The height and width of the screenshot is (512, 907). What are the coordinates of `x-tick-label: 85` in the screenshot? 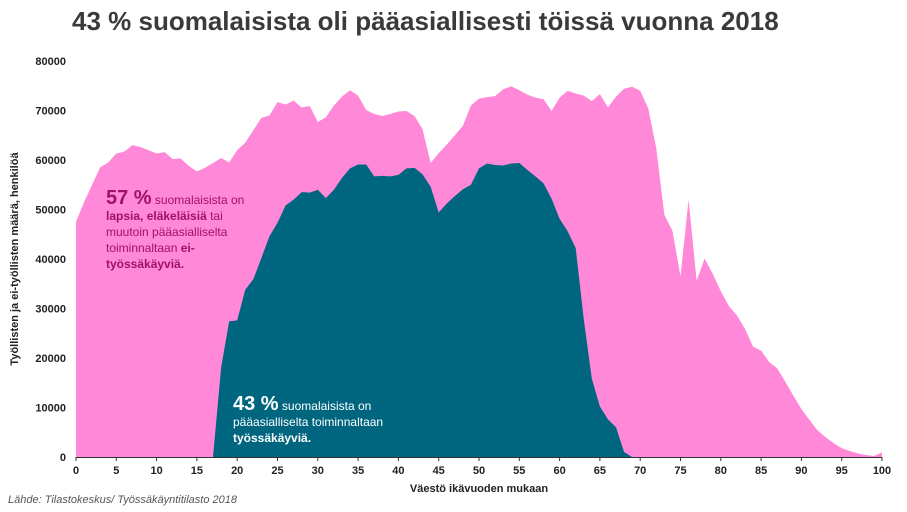 It's located at (761, 471).